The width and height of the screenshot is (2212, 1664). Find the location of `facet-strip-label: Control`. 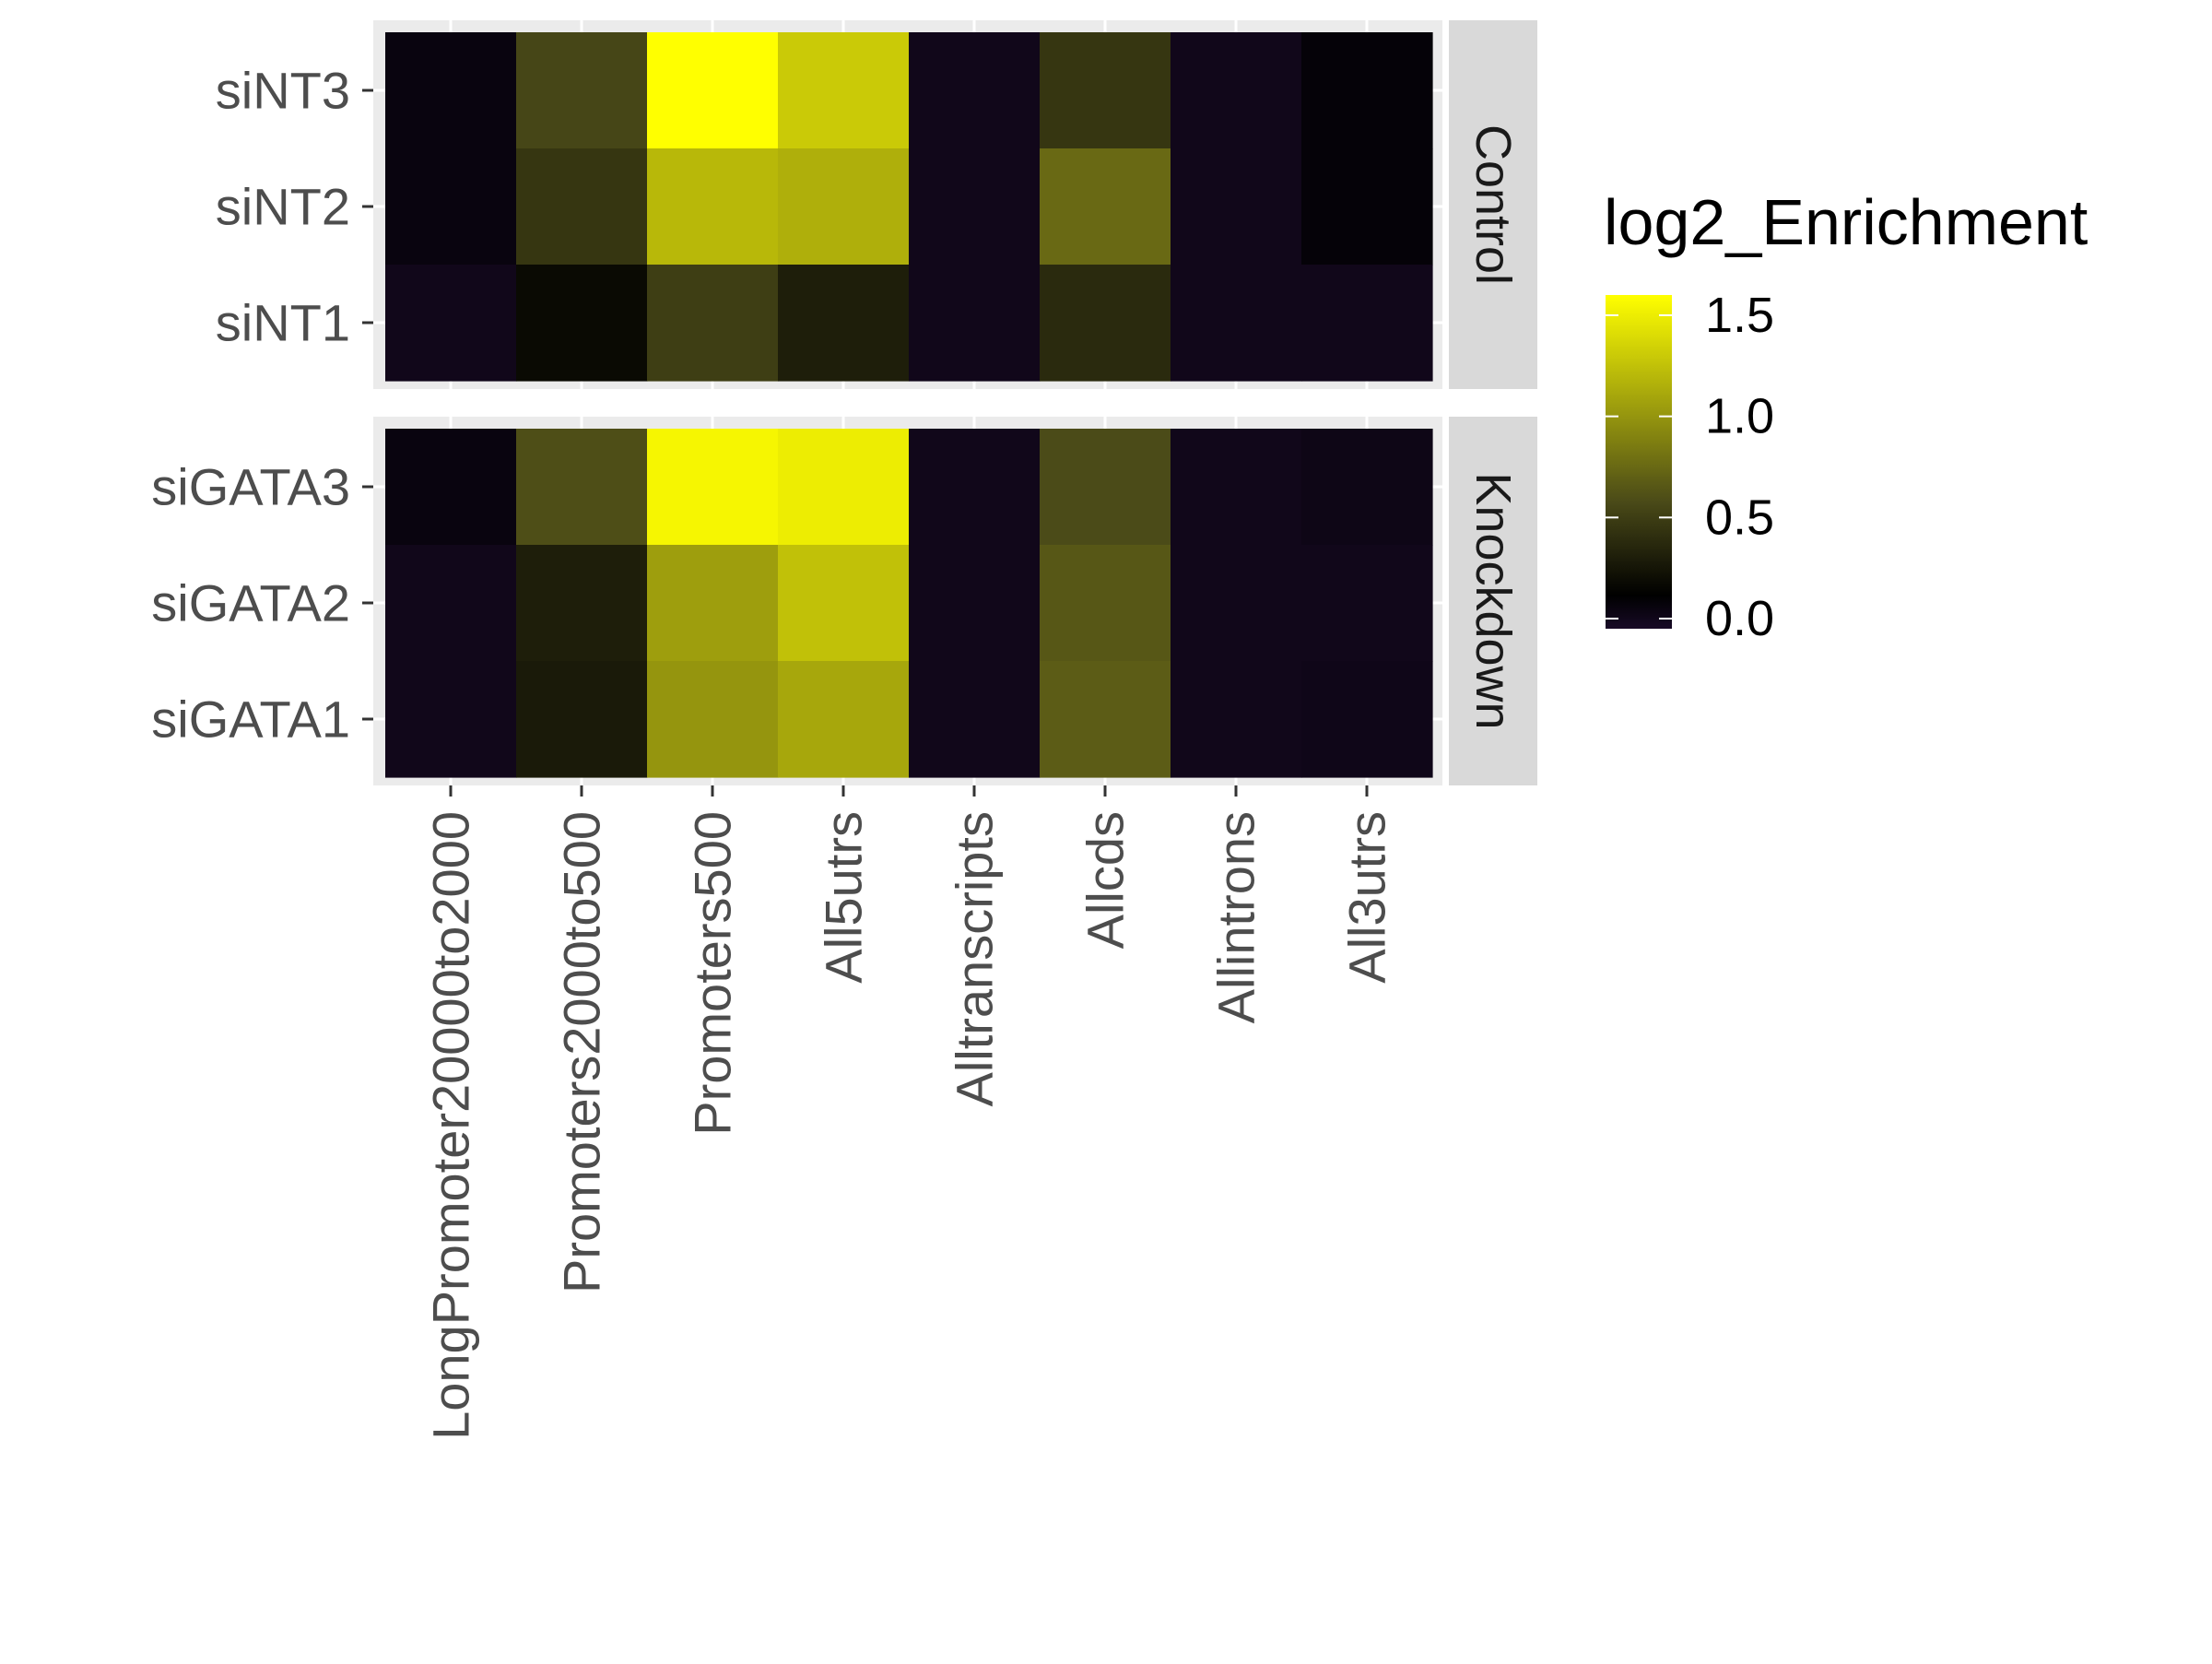

facet-strip-label: Control is located at coordinates (1493, 204).